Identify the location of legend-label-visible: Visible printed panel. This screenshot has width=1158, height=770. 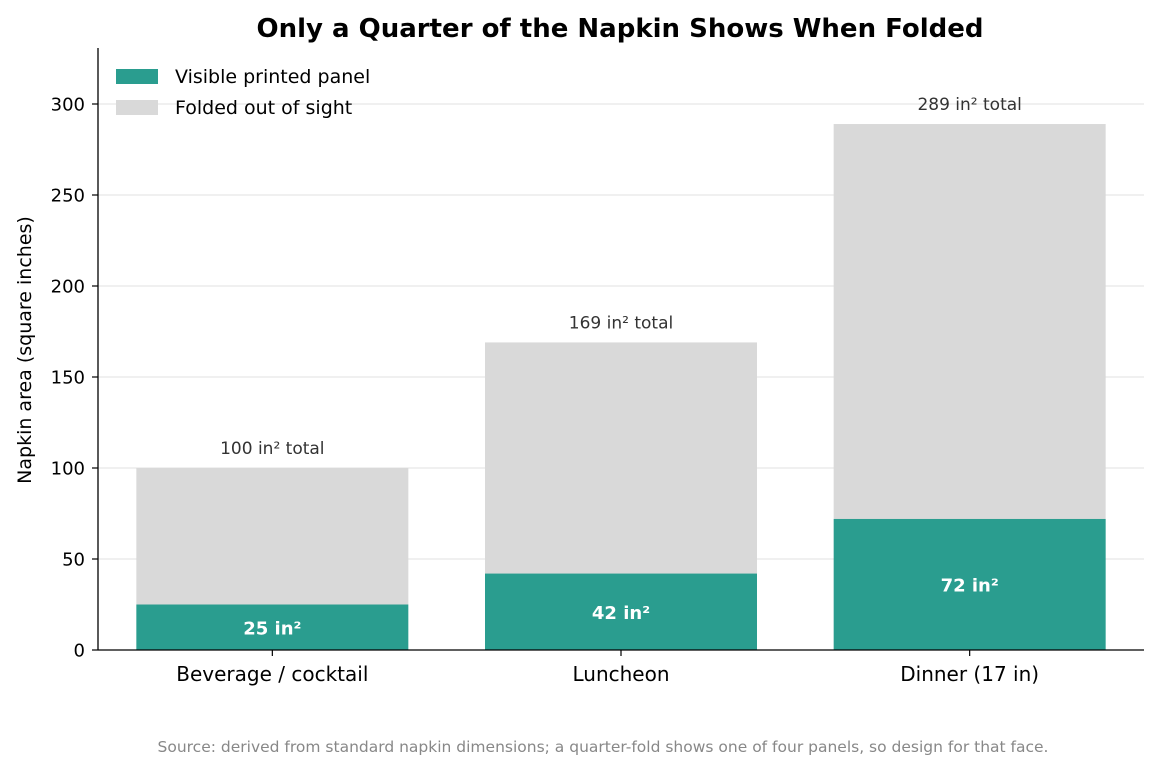
(272, 77).